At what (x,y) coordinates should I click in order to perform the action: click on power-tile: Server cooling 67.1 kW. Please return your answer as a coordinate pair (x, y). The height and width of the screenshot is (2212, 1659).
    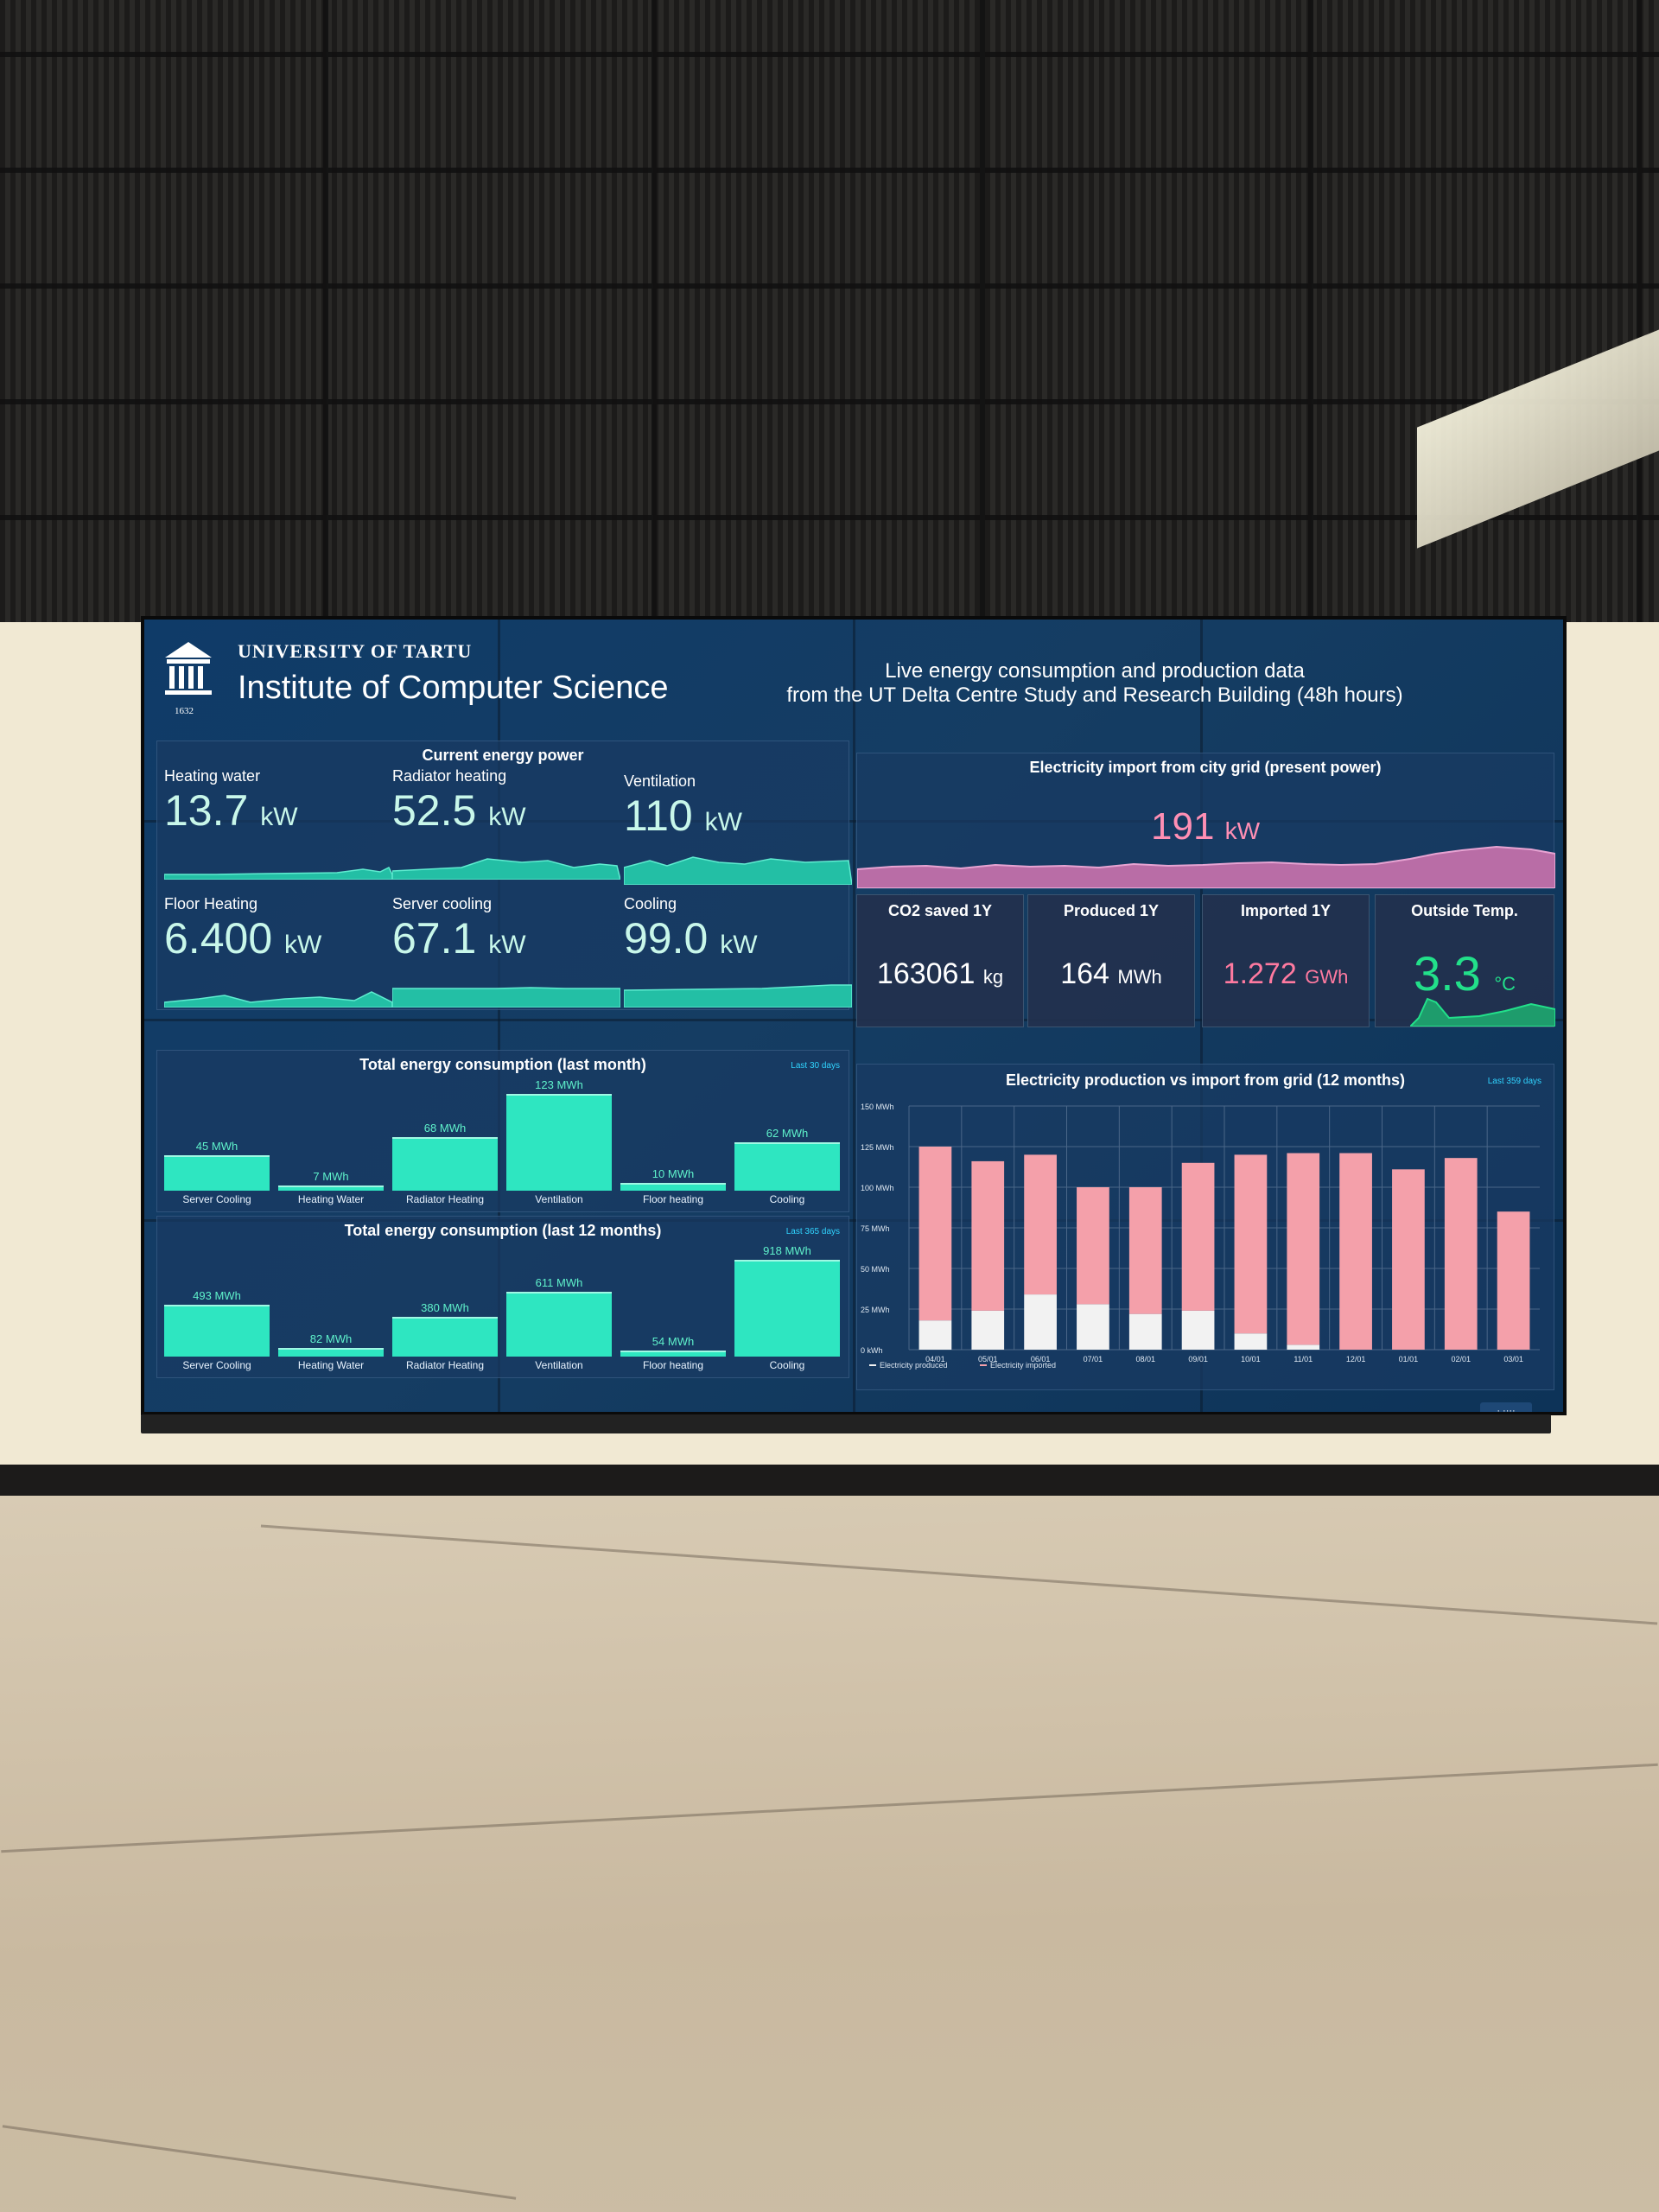
    Looking at the image, I should click on (506, 951).